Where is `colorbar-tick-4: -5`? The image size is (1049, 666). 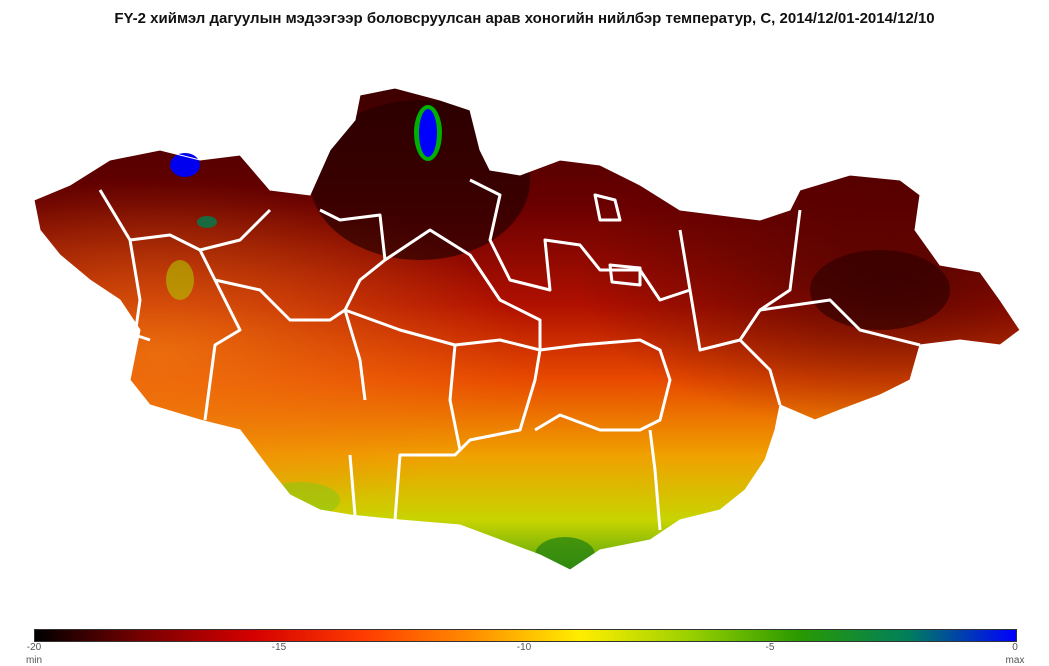
colorbar-tick-4: -5 is located at coordinates (770, 647).